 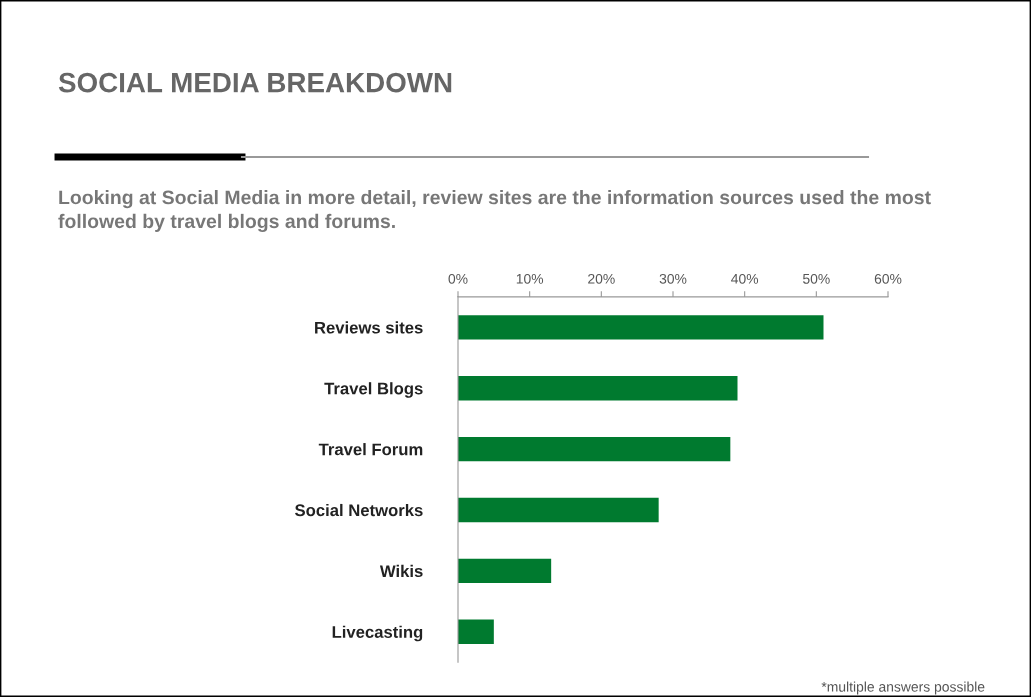 What do you see at coordinates (370, 449) in the screenshot?
I see `y-tick-label: Travel Forum` at bounding box center [370, 449].